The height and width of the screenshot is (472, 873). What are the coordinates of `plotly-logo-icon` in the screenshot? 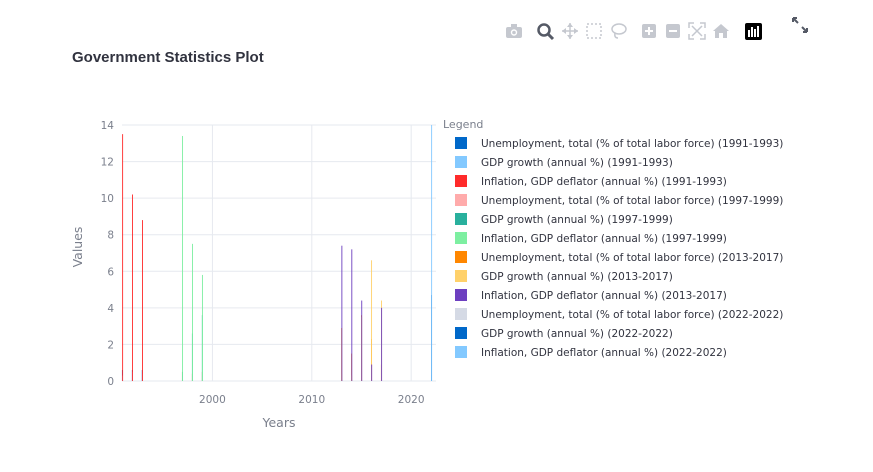 It's located at (753, 31).